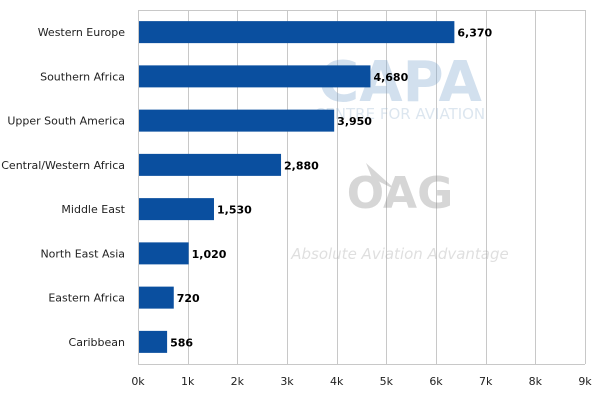 This screenshot has height=405, width=600. What do you see at coordinates (337, 381) in the screenshot?
I see `x-tick-label: 4k` at bounding box center [337, 381].